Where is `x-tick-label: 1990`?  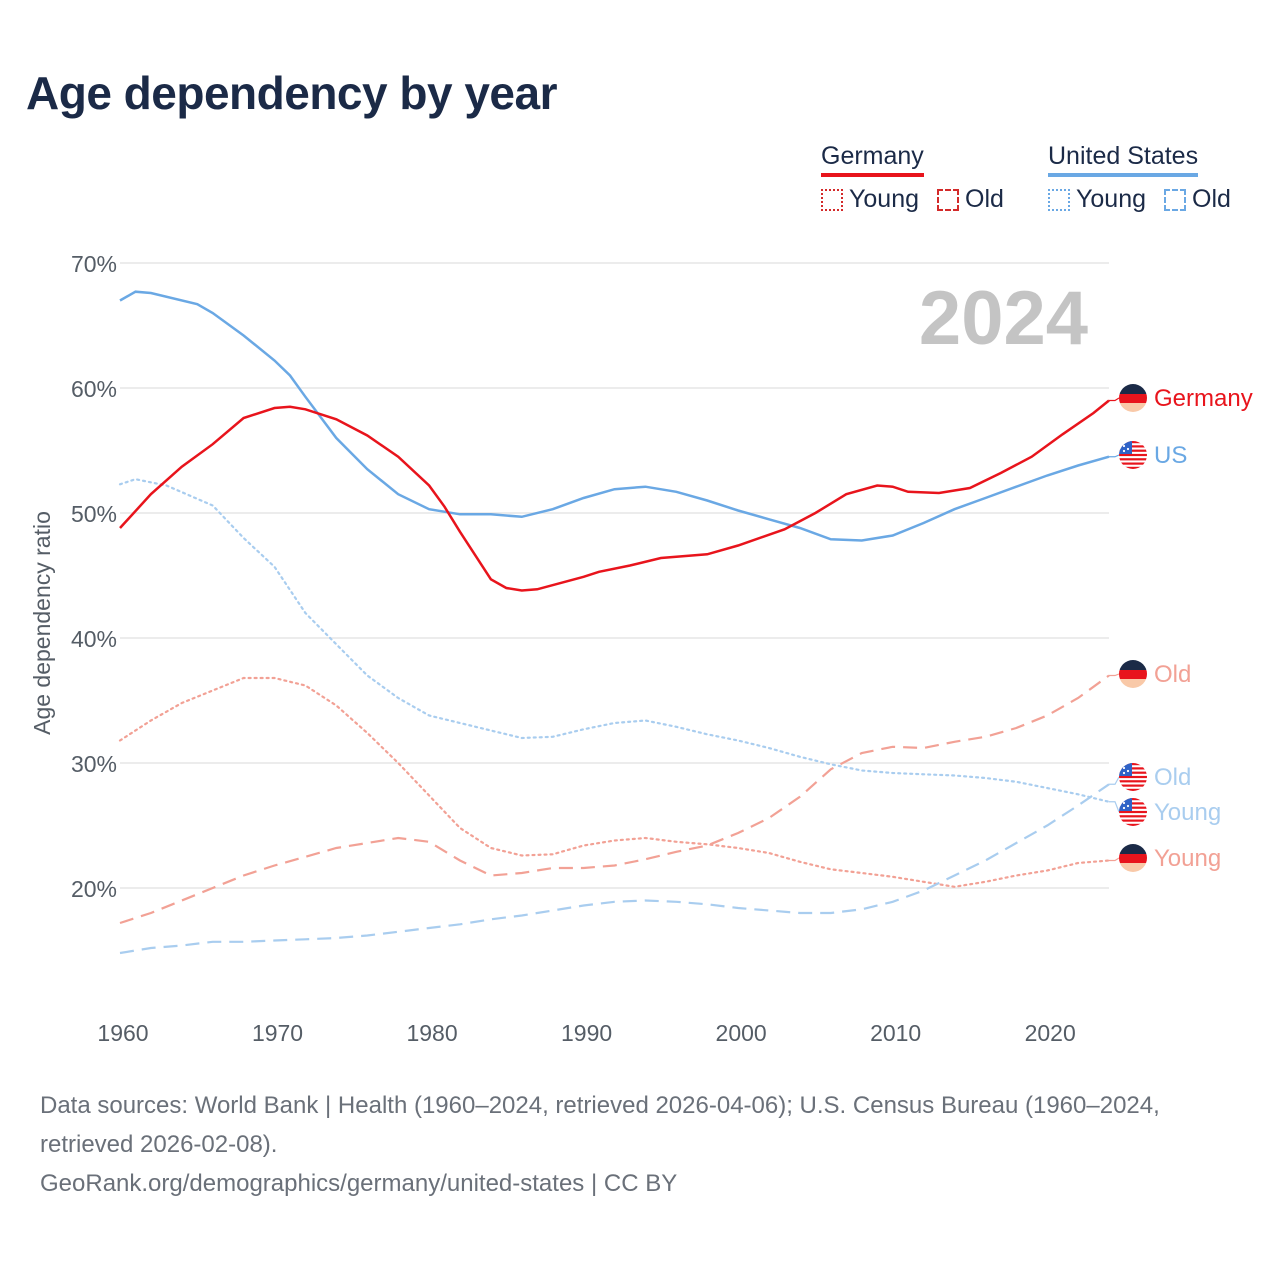
x-tick-label: 1990 is located at coordinates (586, 1033).